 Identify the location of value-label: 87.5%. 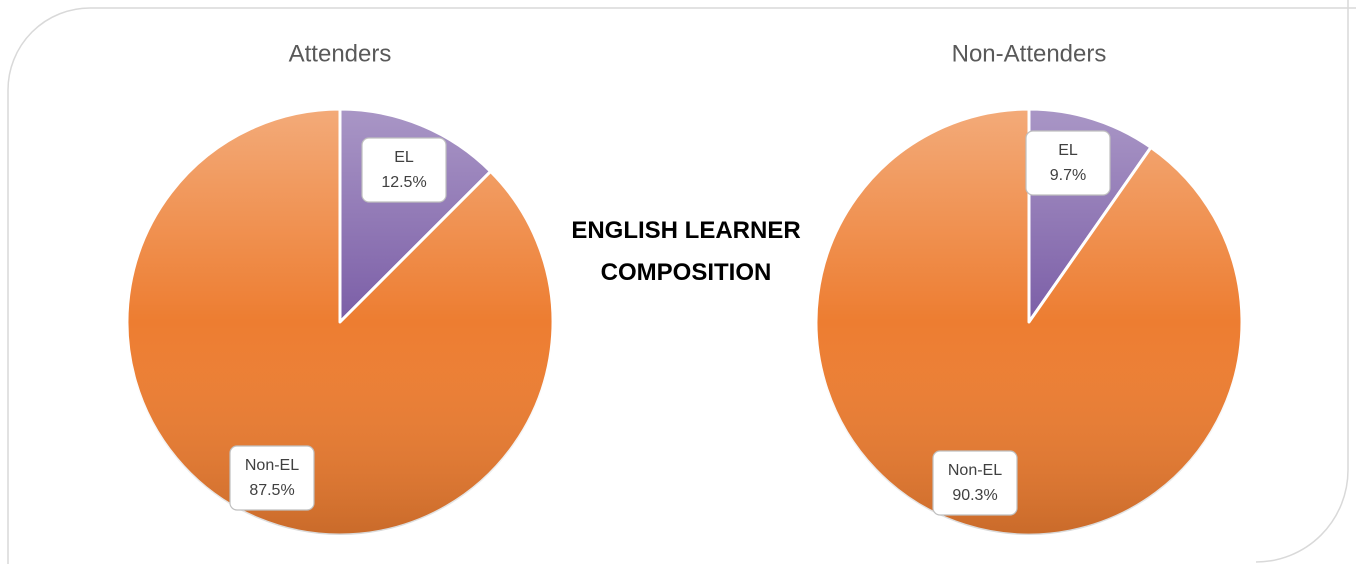
(271, 490).